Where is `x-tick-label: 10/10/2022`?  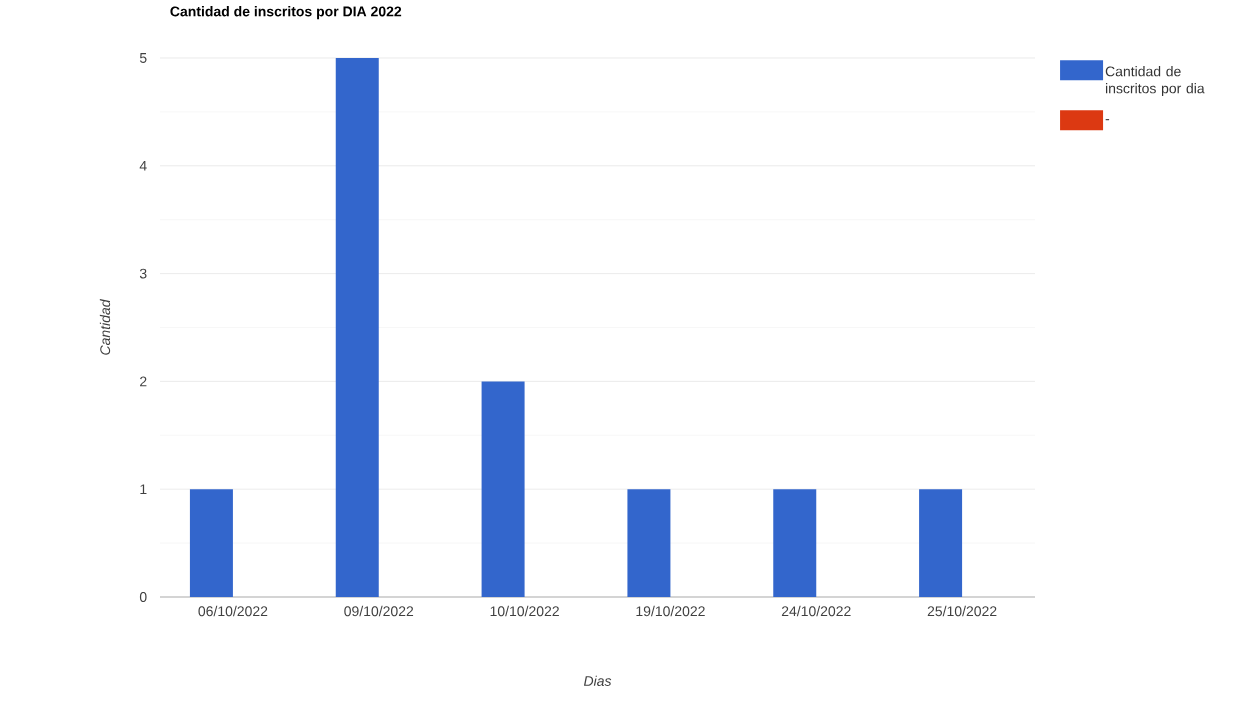 x-tick-label: 10/10/2022 is located at coordinates (524, 611).